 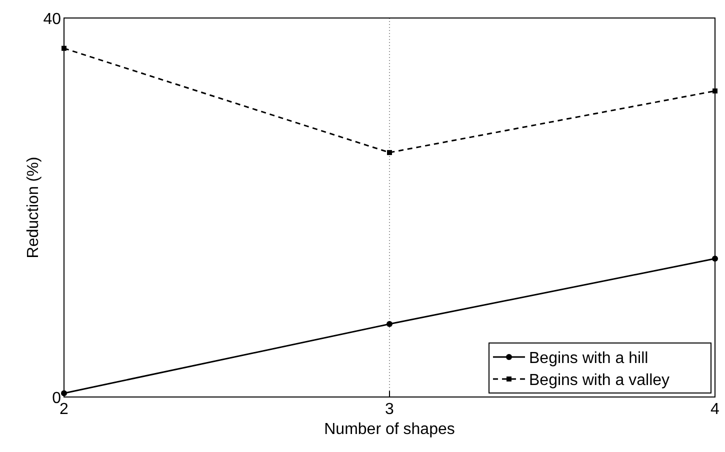 What do you see at coordinates (64, 409) in the screenshot?
I see `x-tick-label: 2` at bounding box center [64, 409].